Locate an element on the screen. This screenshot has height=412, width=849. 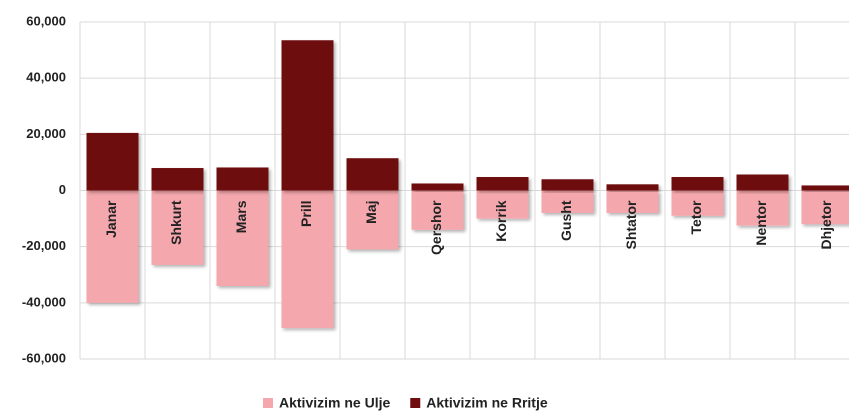
x-tick-label: Tetor is located at coordinates (696, 217).